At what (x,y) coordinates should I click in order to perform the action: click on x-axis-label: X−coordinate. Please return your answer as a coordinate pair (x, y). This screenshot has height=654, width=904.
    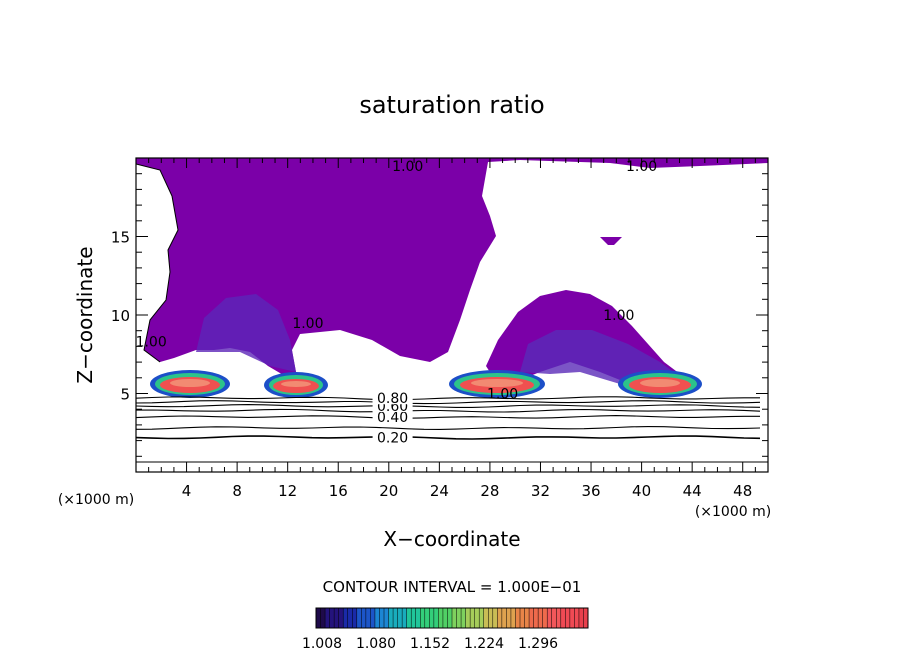
    Looking at the image, I should click on (451, 539).